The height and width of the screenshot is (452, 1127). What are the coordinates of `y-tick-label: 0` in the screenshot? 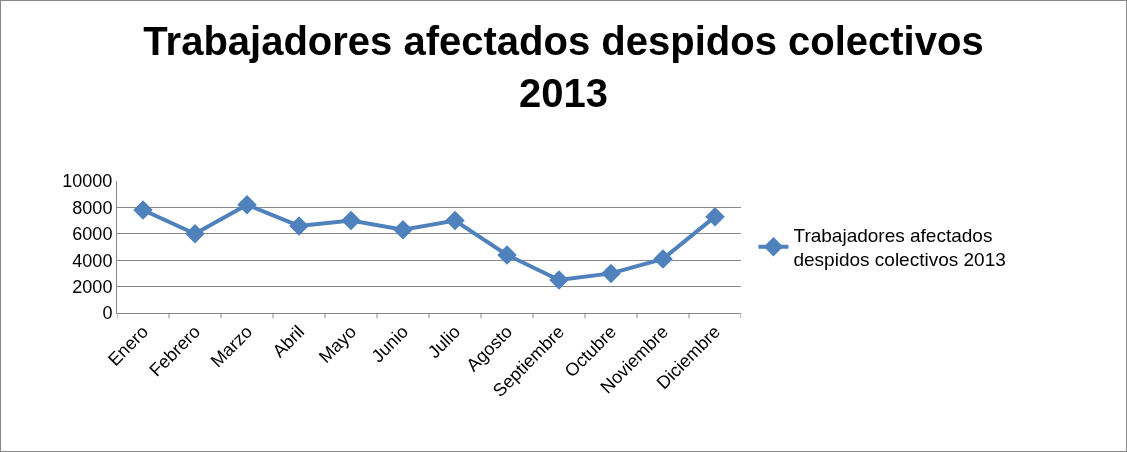 It's located at (107, 313).